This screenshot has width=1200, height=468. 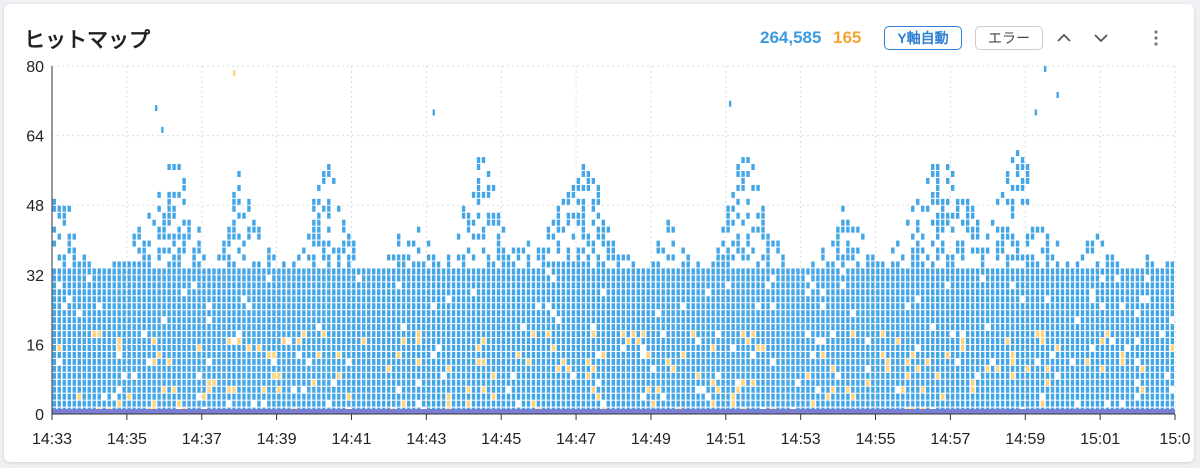 What do you see at coordinates (1009, 38) in the screenshot?
I see `error-filter-button: エラー` at bounding box center [1009, 38].